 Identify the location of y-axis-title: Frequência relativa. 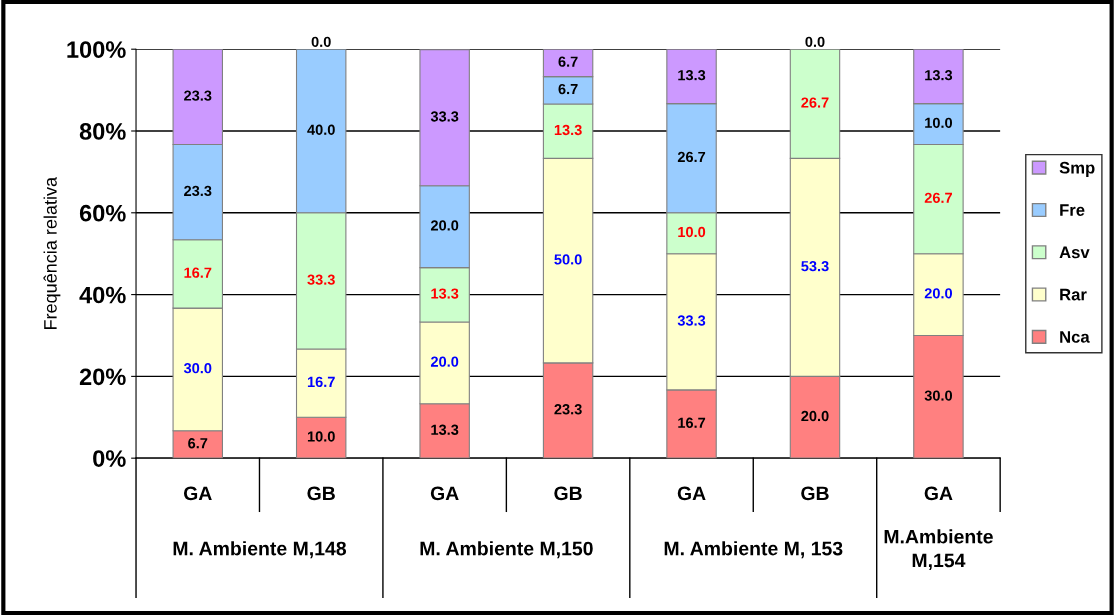
(52, 252).